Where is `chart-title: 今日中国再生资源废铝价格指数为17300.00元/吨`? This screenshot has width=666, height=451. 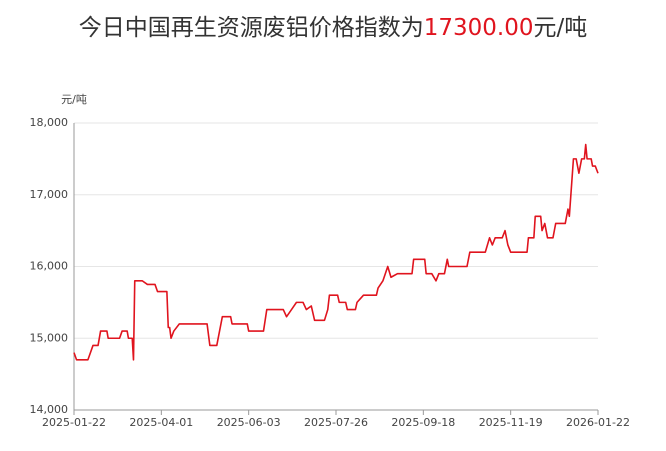
chart-title: 今日中国再生资源废铝价格指数为17300.00元/吨 is located at coordinates (333, 28).